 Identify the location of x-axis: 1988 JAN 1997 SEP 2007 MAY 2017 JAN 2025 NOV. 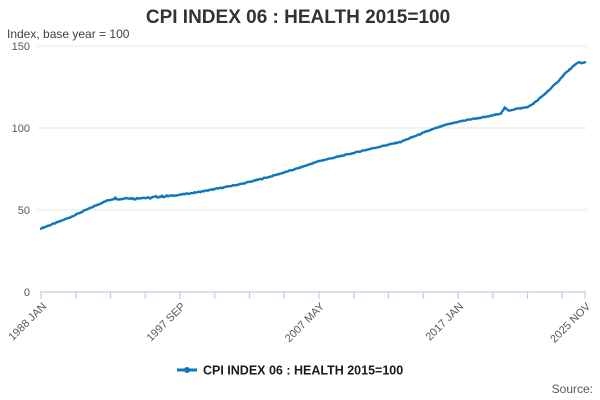
(300, 318).